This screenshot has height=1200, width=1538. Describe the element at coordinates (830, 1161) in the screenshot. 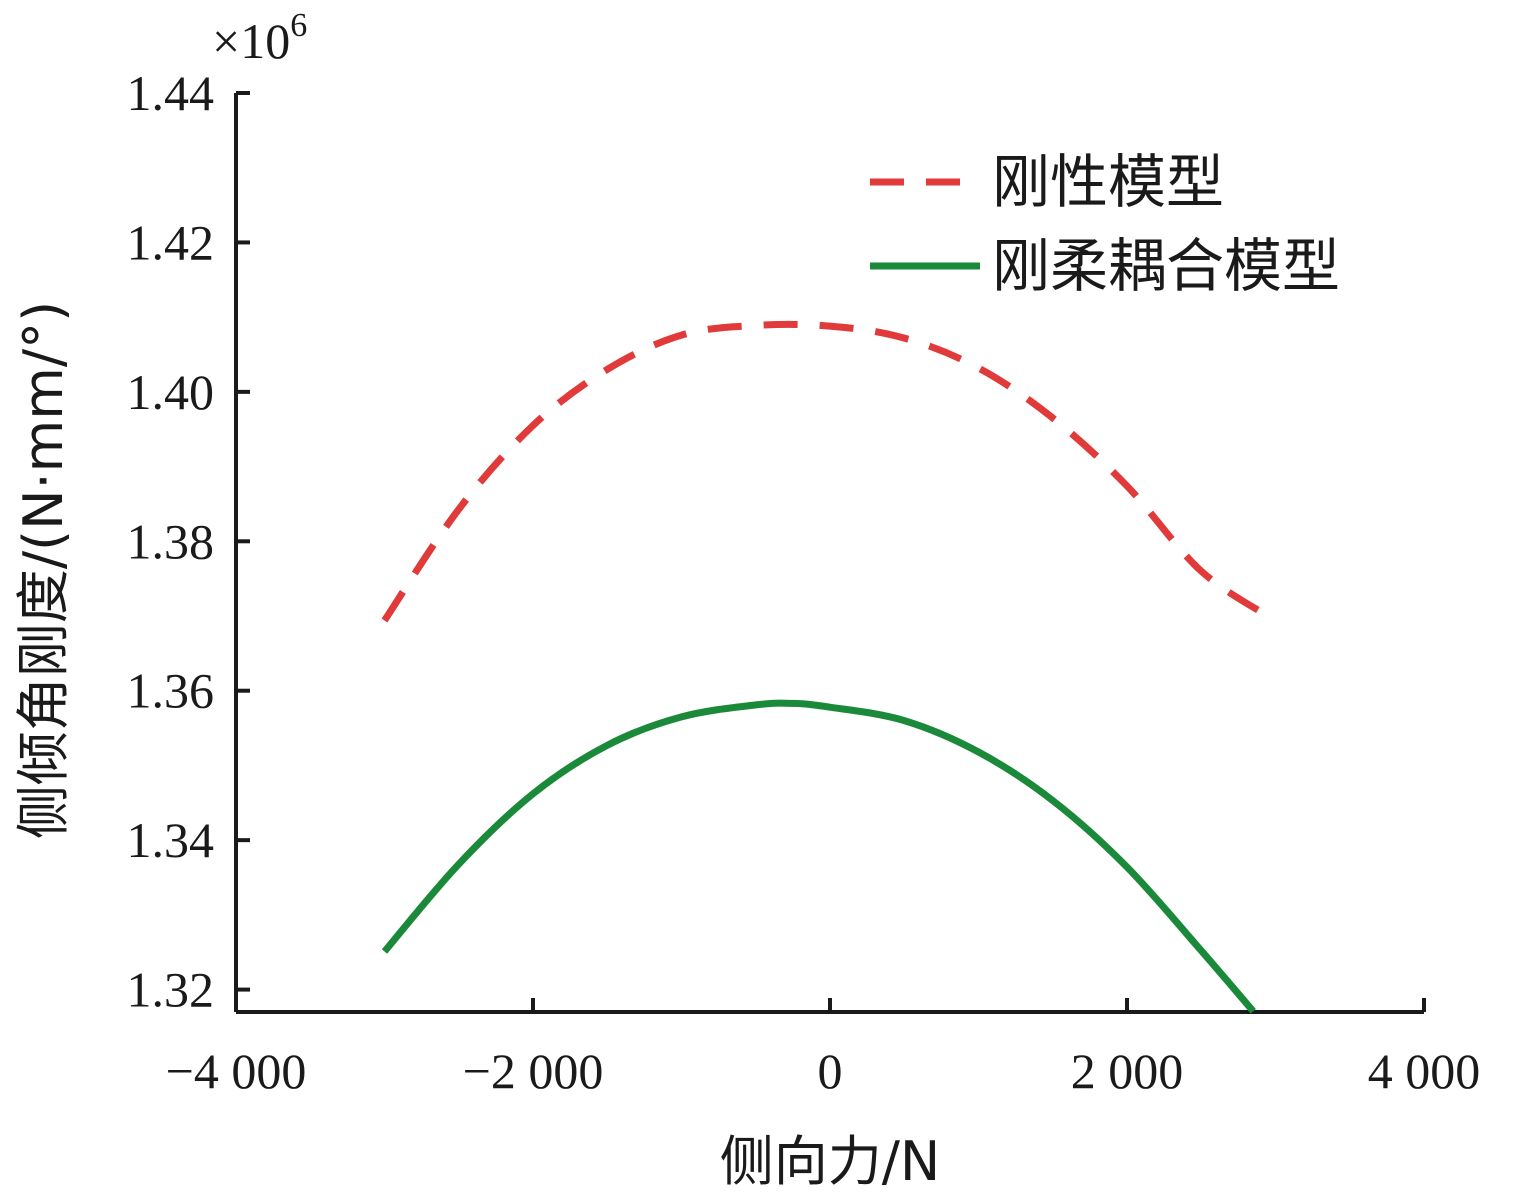

I see `x-axis-label: 侧向力/N` at that location.